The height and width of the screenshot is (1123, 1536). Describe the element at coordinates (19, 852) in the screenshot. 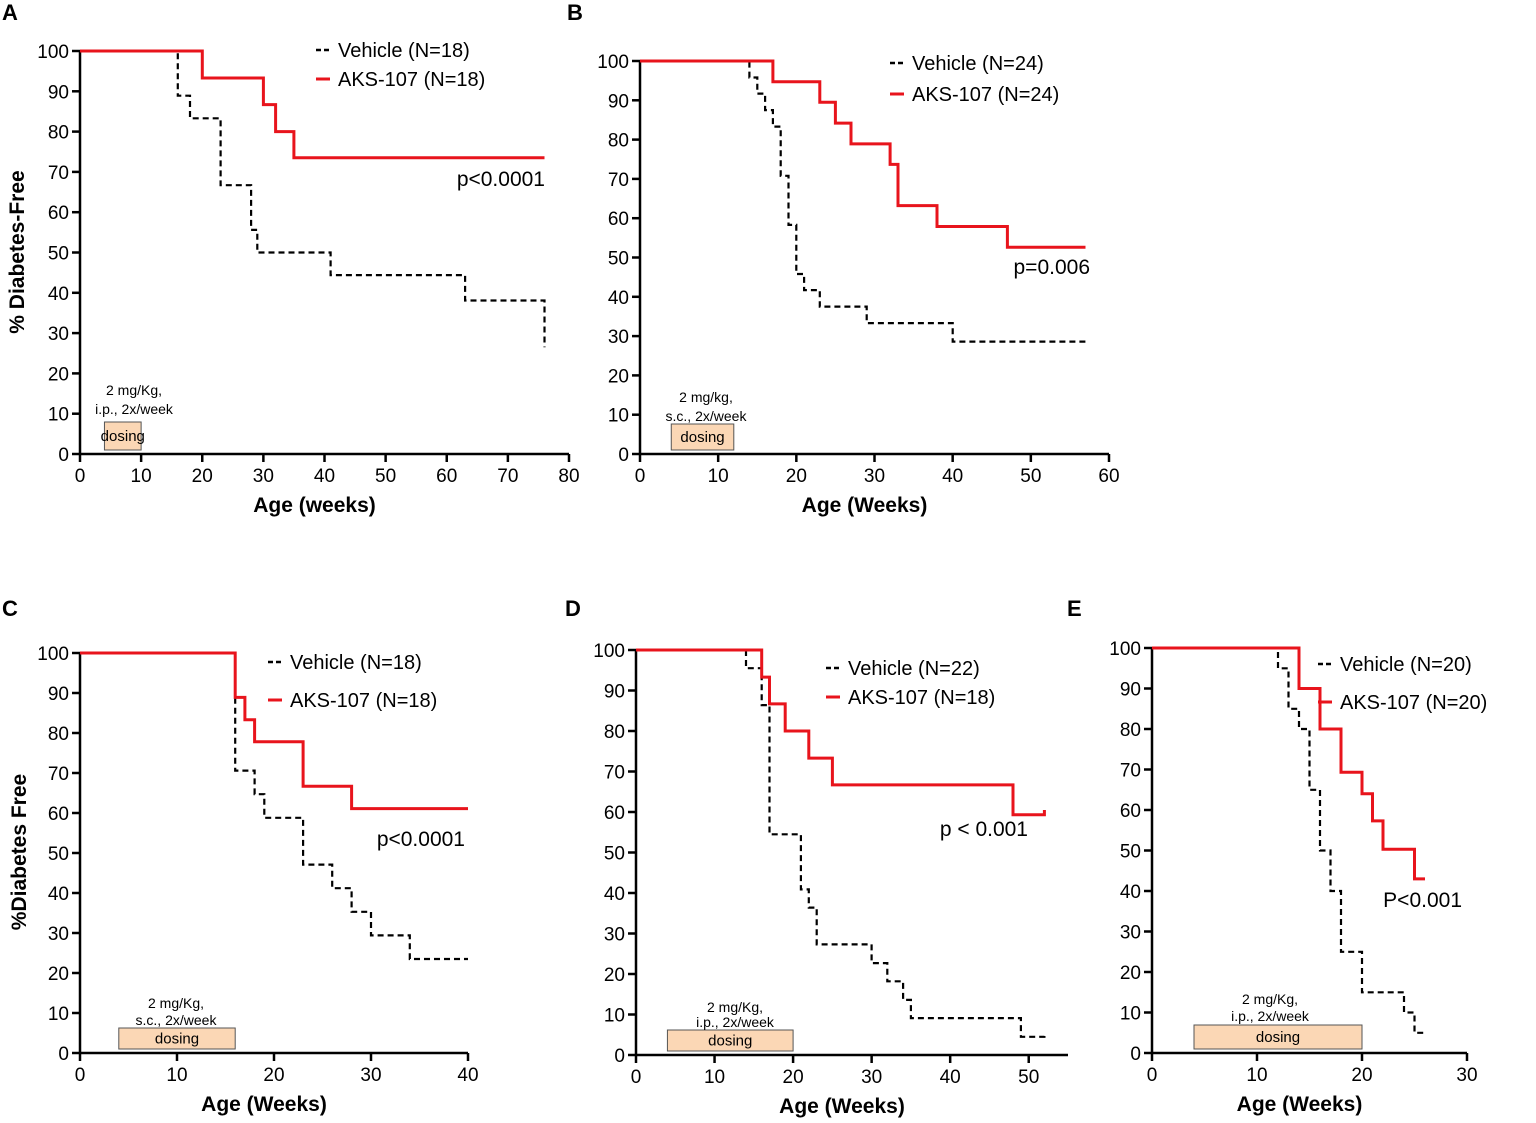

I see `y-axis-label: %Diabetes Free` at that location.